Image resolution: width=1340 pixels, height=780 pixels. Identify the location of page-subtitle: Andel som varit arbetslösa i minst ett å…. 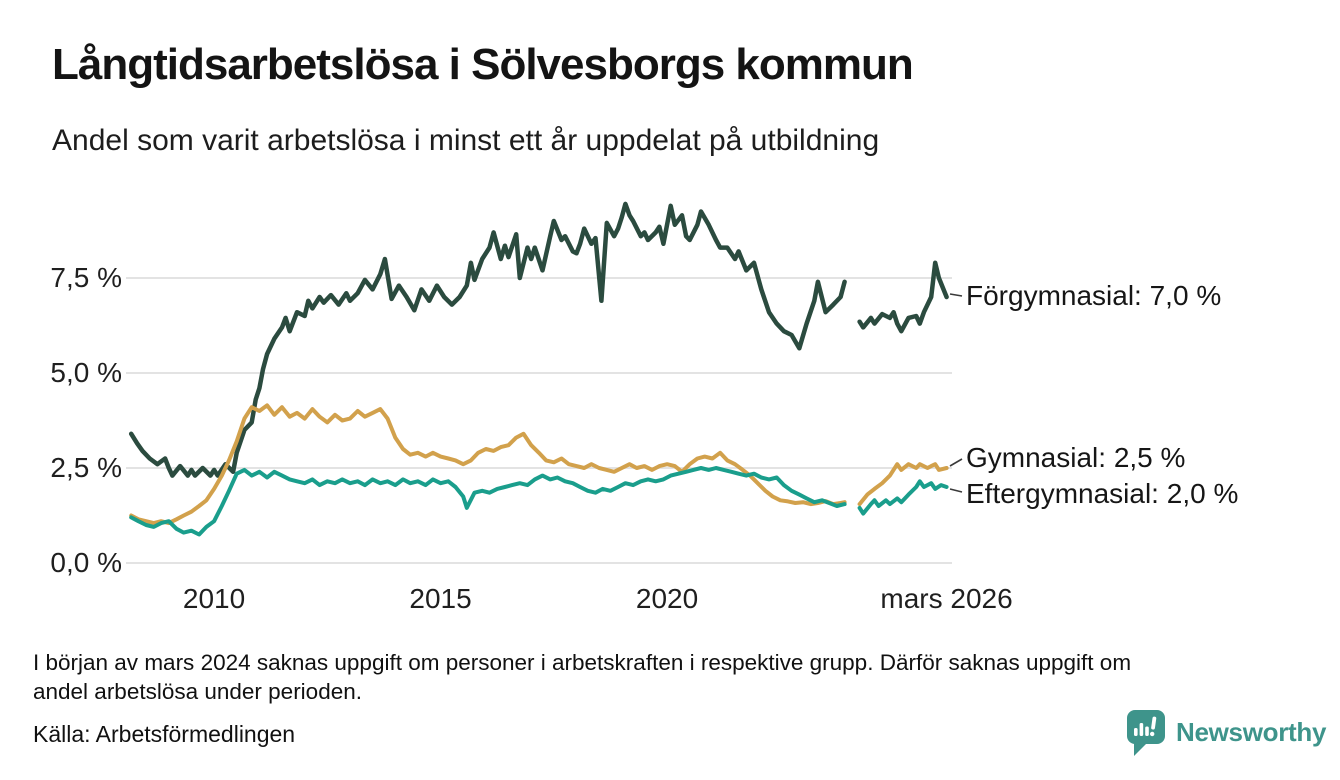
(466, 140).